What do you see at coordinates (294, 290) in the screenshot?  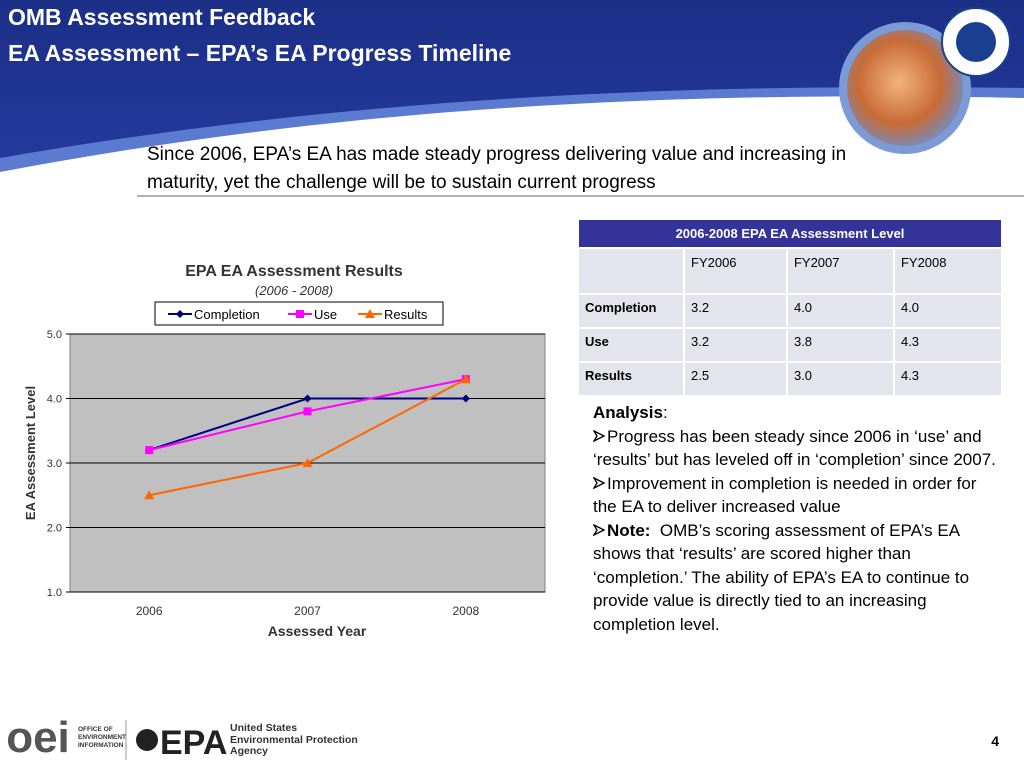 I see `chart-subtitle: (2006 - 2008)` at bounding box center [294, 290].